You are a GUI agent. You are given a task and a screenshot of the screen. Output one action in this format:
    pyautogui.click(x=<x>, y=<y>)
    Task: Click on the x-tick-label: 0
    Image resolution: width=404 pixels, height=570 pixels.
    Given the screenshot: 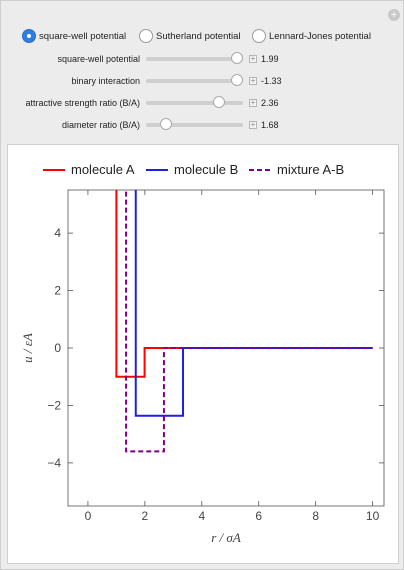 What is the action you would take?
    pyautogui.click(x=88, y=516)
    